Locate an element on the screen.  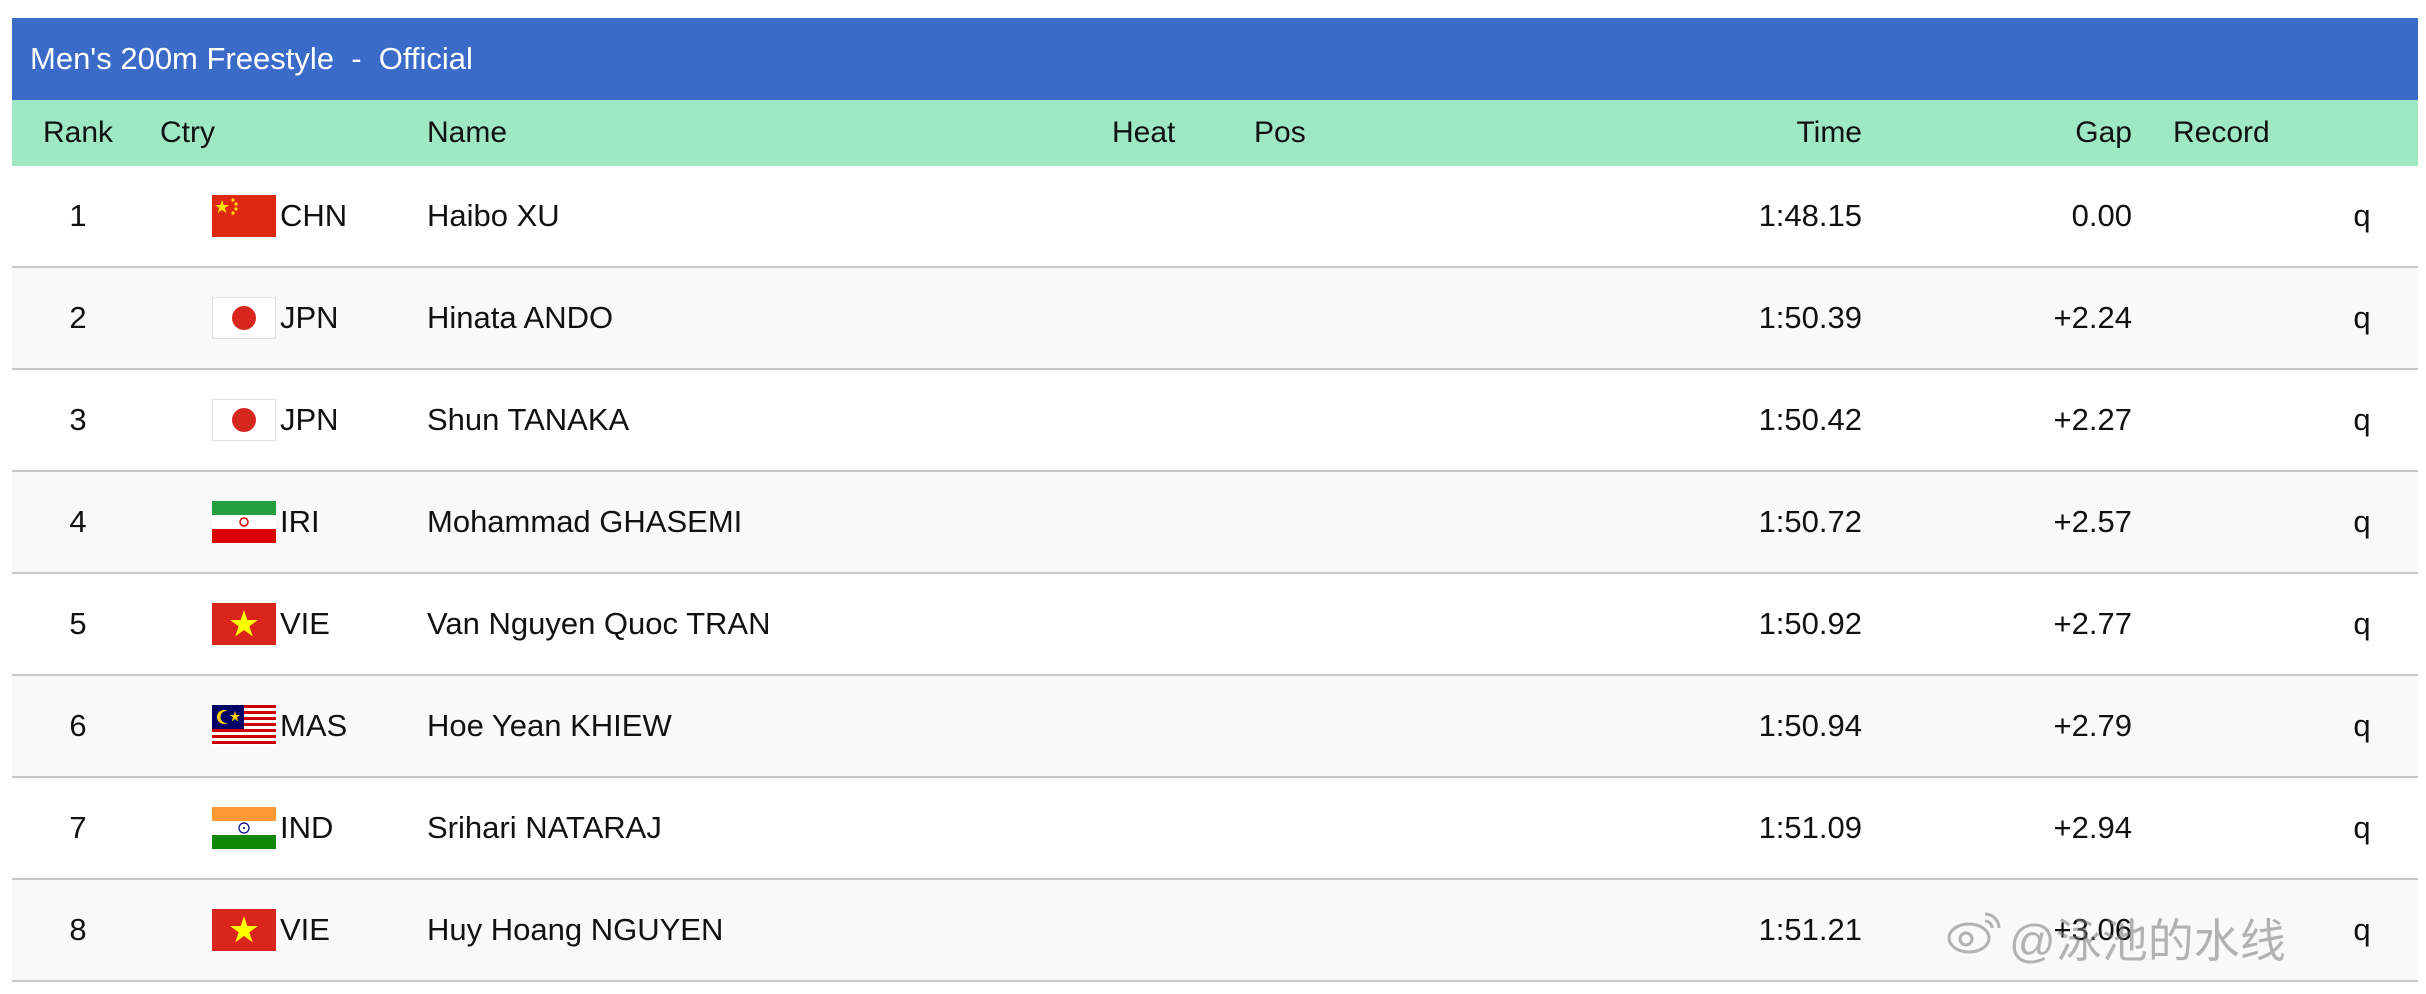
rank-cell: 1 is located at coordinates (78, 215).